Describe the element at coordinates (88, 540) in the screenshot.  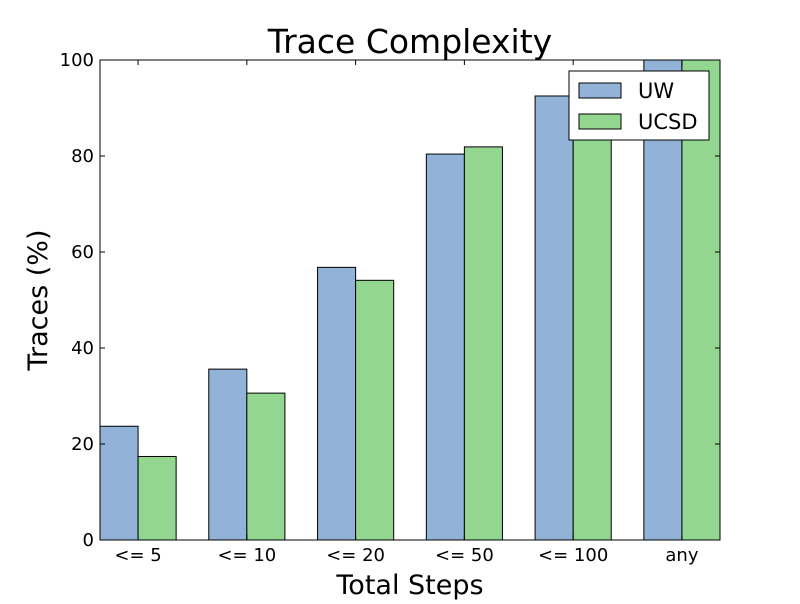
I see `y-tick-label: 0` at that location.